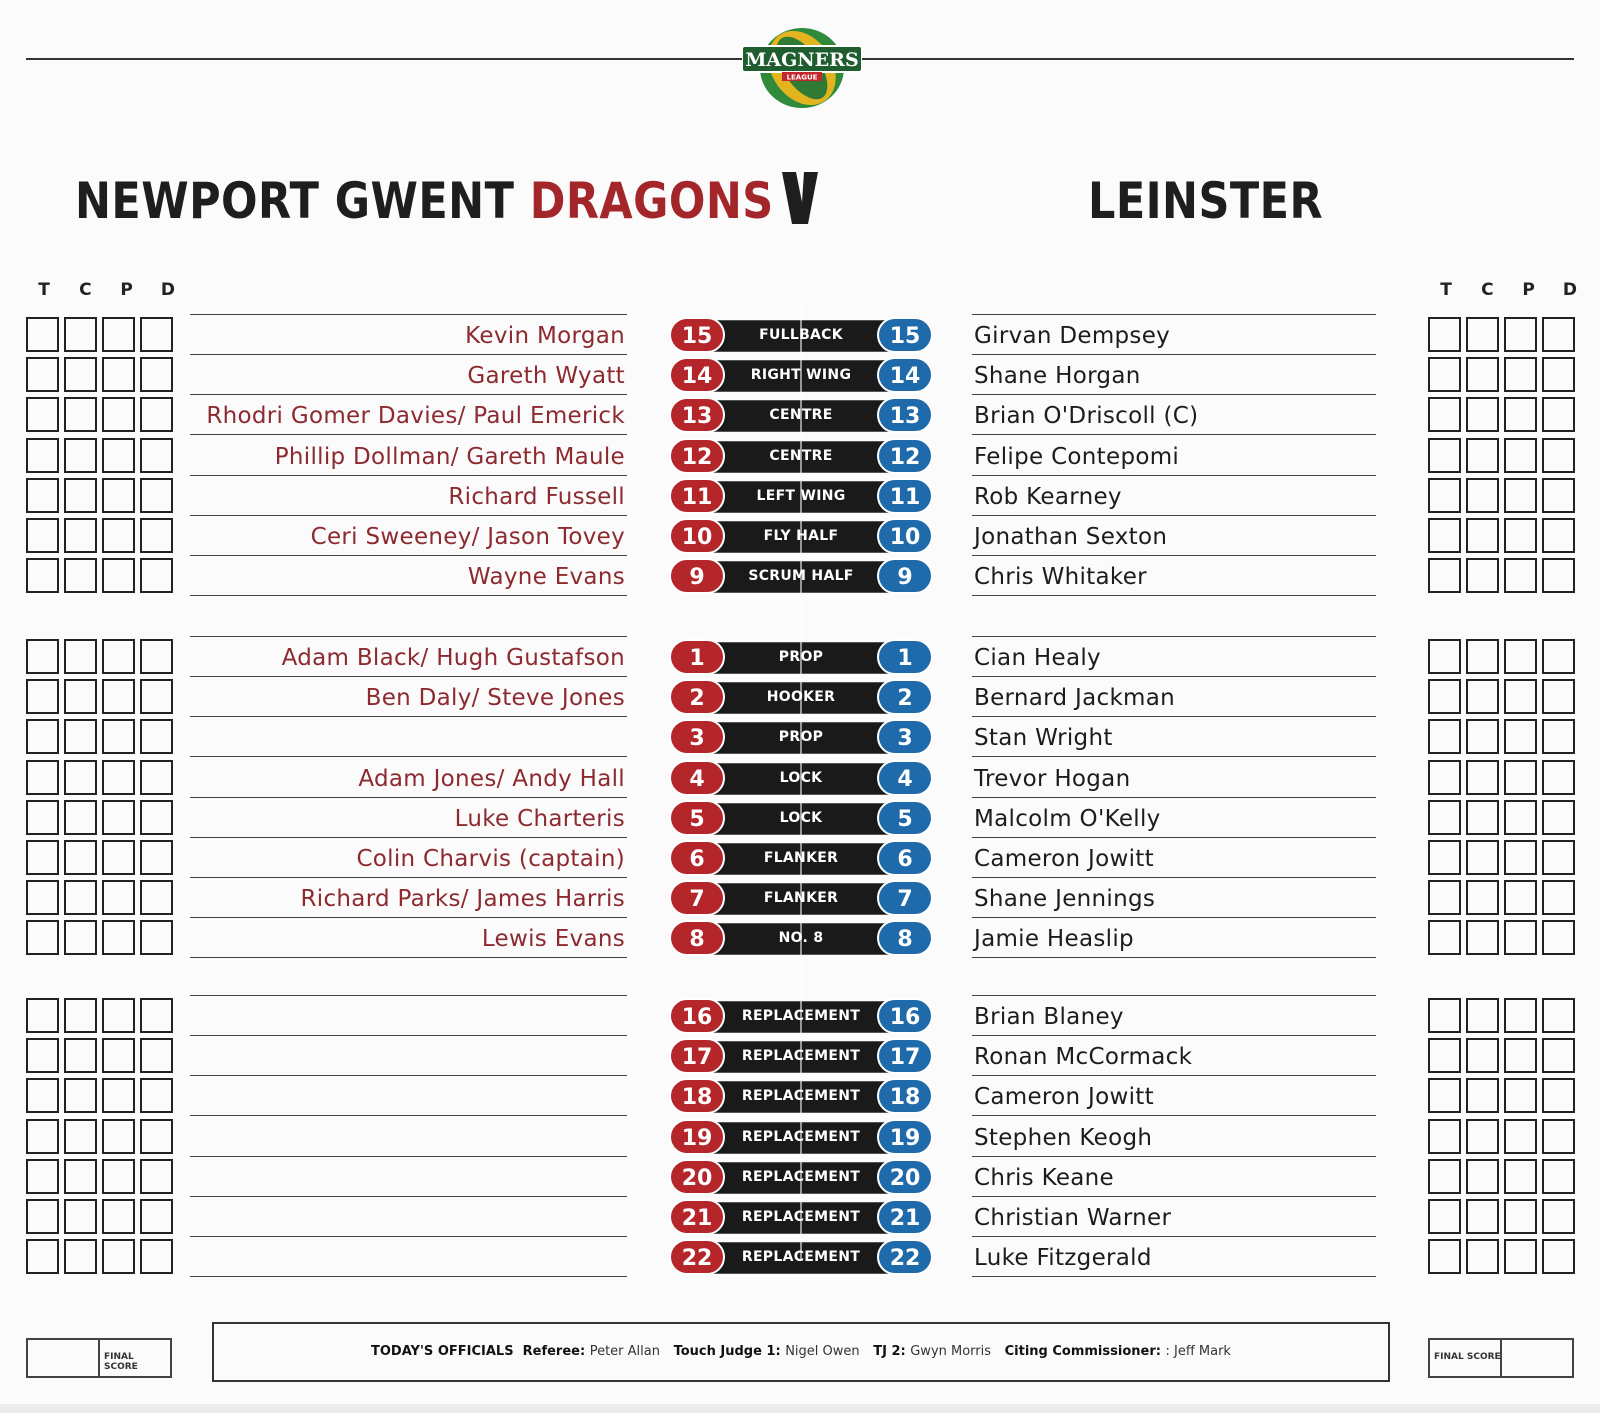 The image size is (1600, 1413). What do you see at coordinates (99, 1358) in the screenshot?
I see `home-final-score-box: FINAL SCORE` at bounding box center [99, 1358].